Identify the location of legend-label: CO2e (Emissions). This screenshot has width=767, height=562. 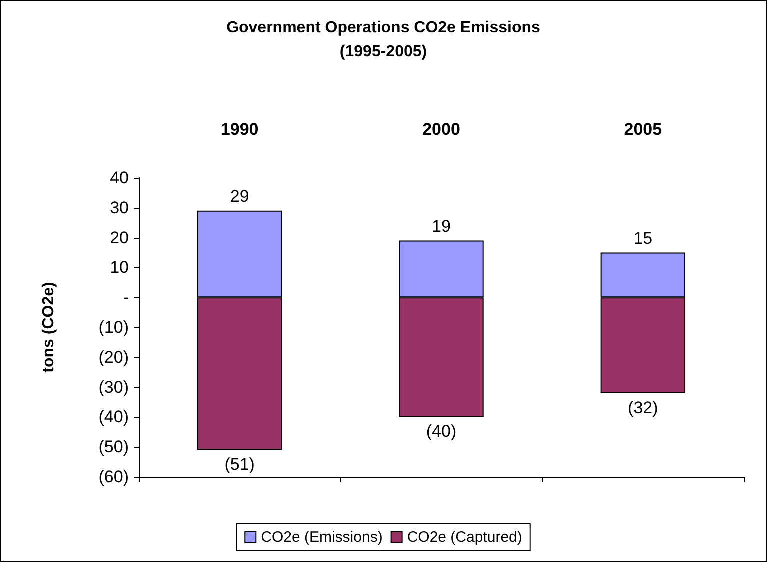
(322, 537).